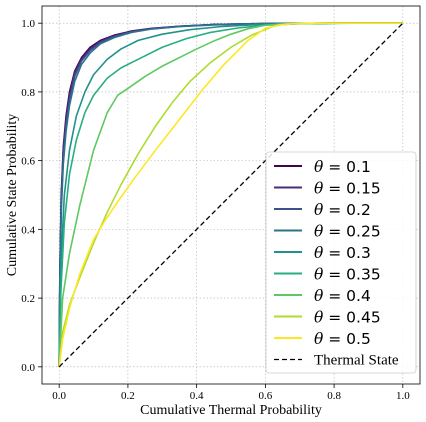  Describe the element at coordinates (28, 24) in the screenshot. I see `y-tick-label: 1.0` at that location.